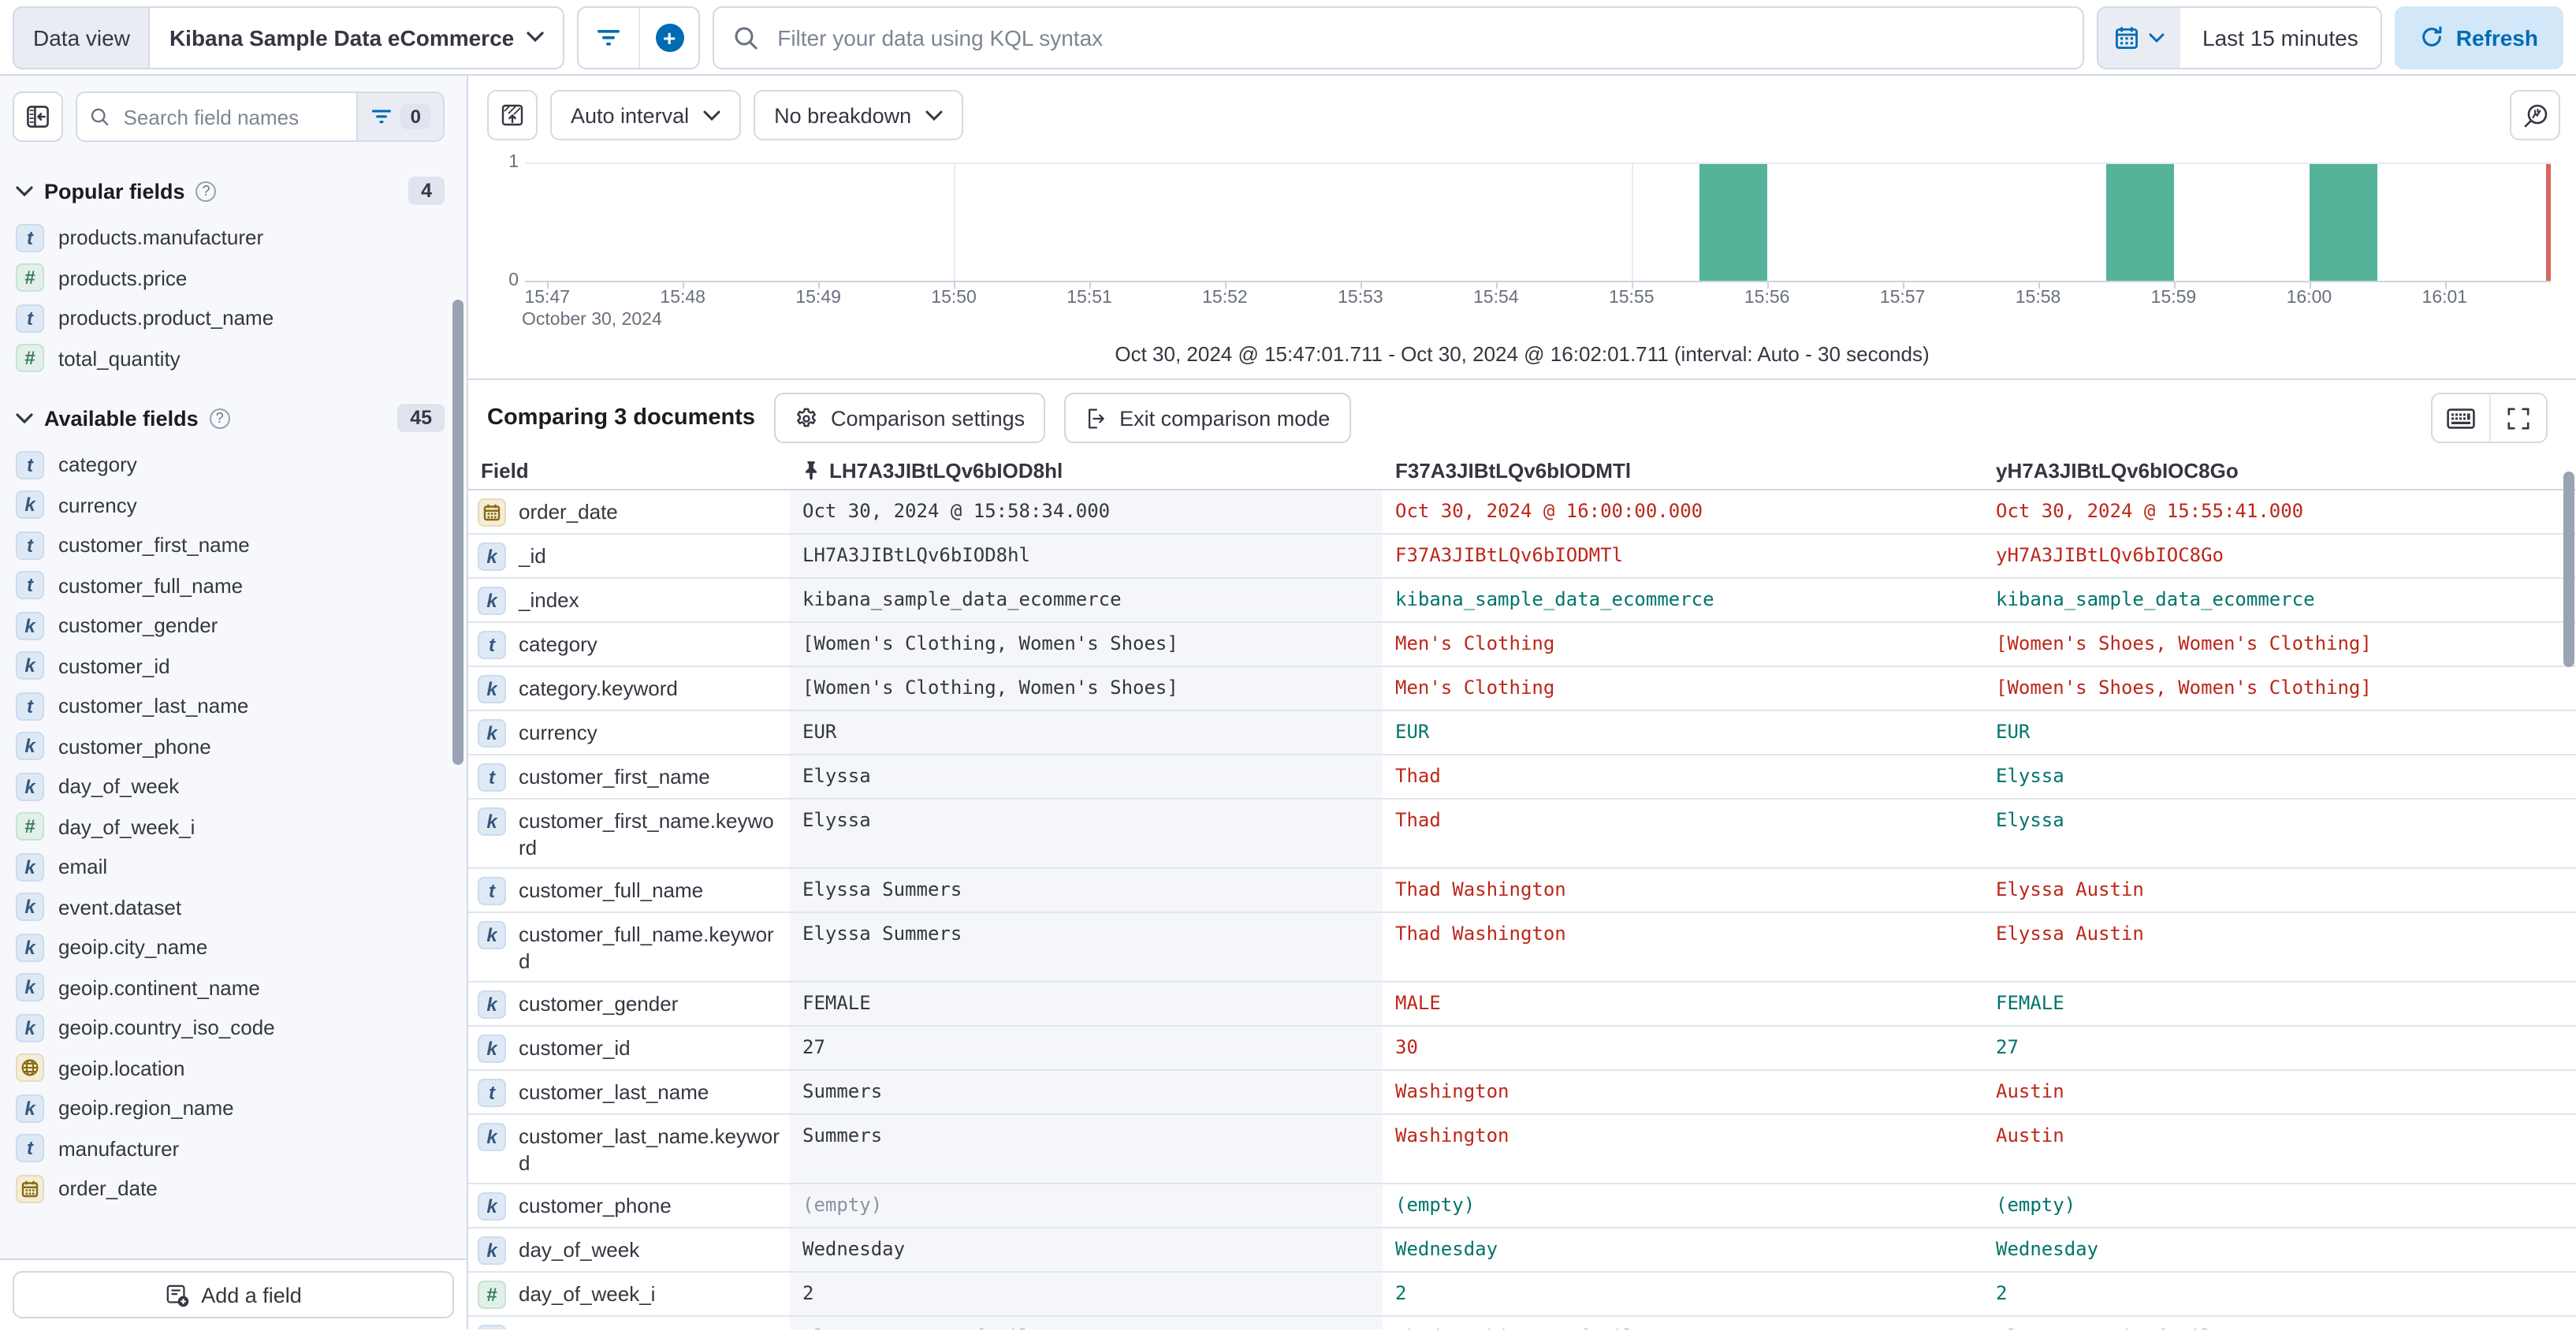 The height and width of the screenshot is (1331, 2576). I want to click on sidebar-field-geoip.country_iso_code: k geoip.country_iso_code, so click(233, 1028).